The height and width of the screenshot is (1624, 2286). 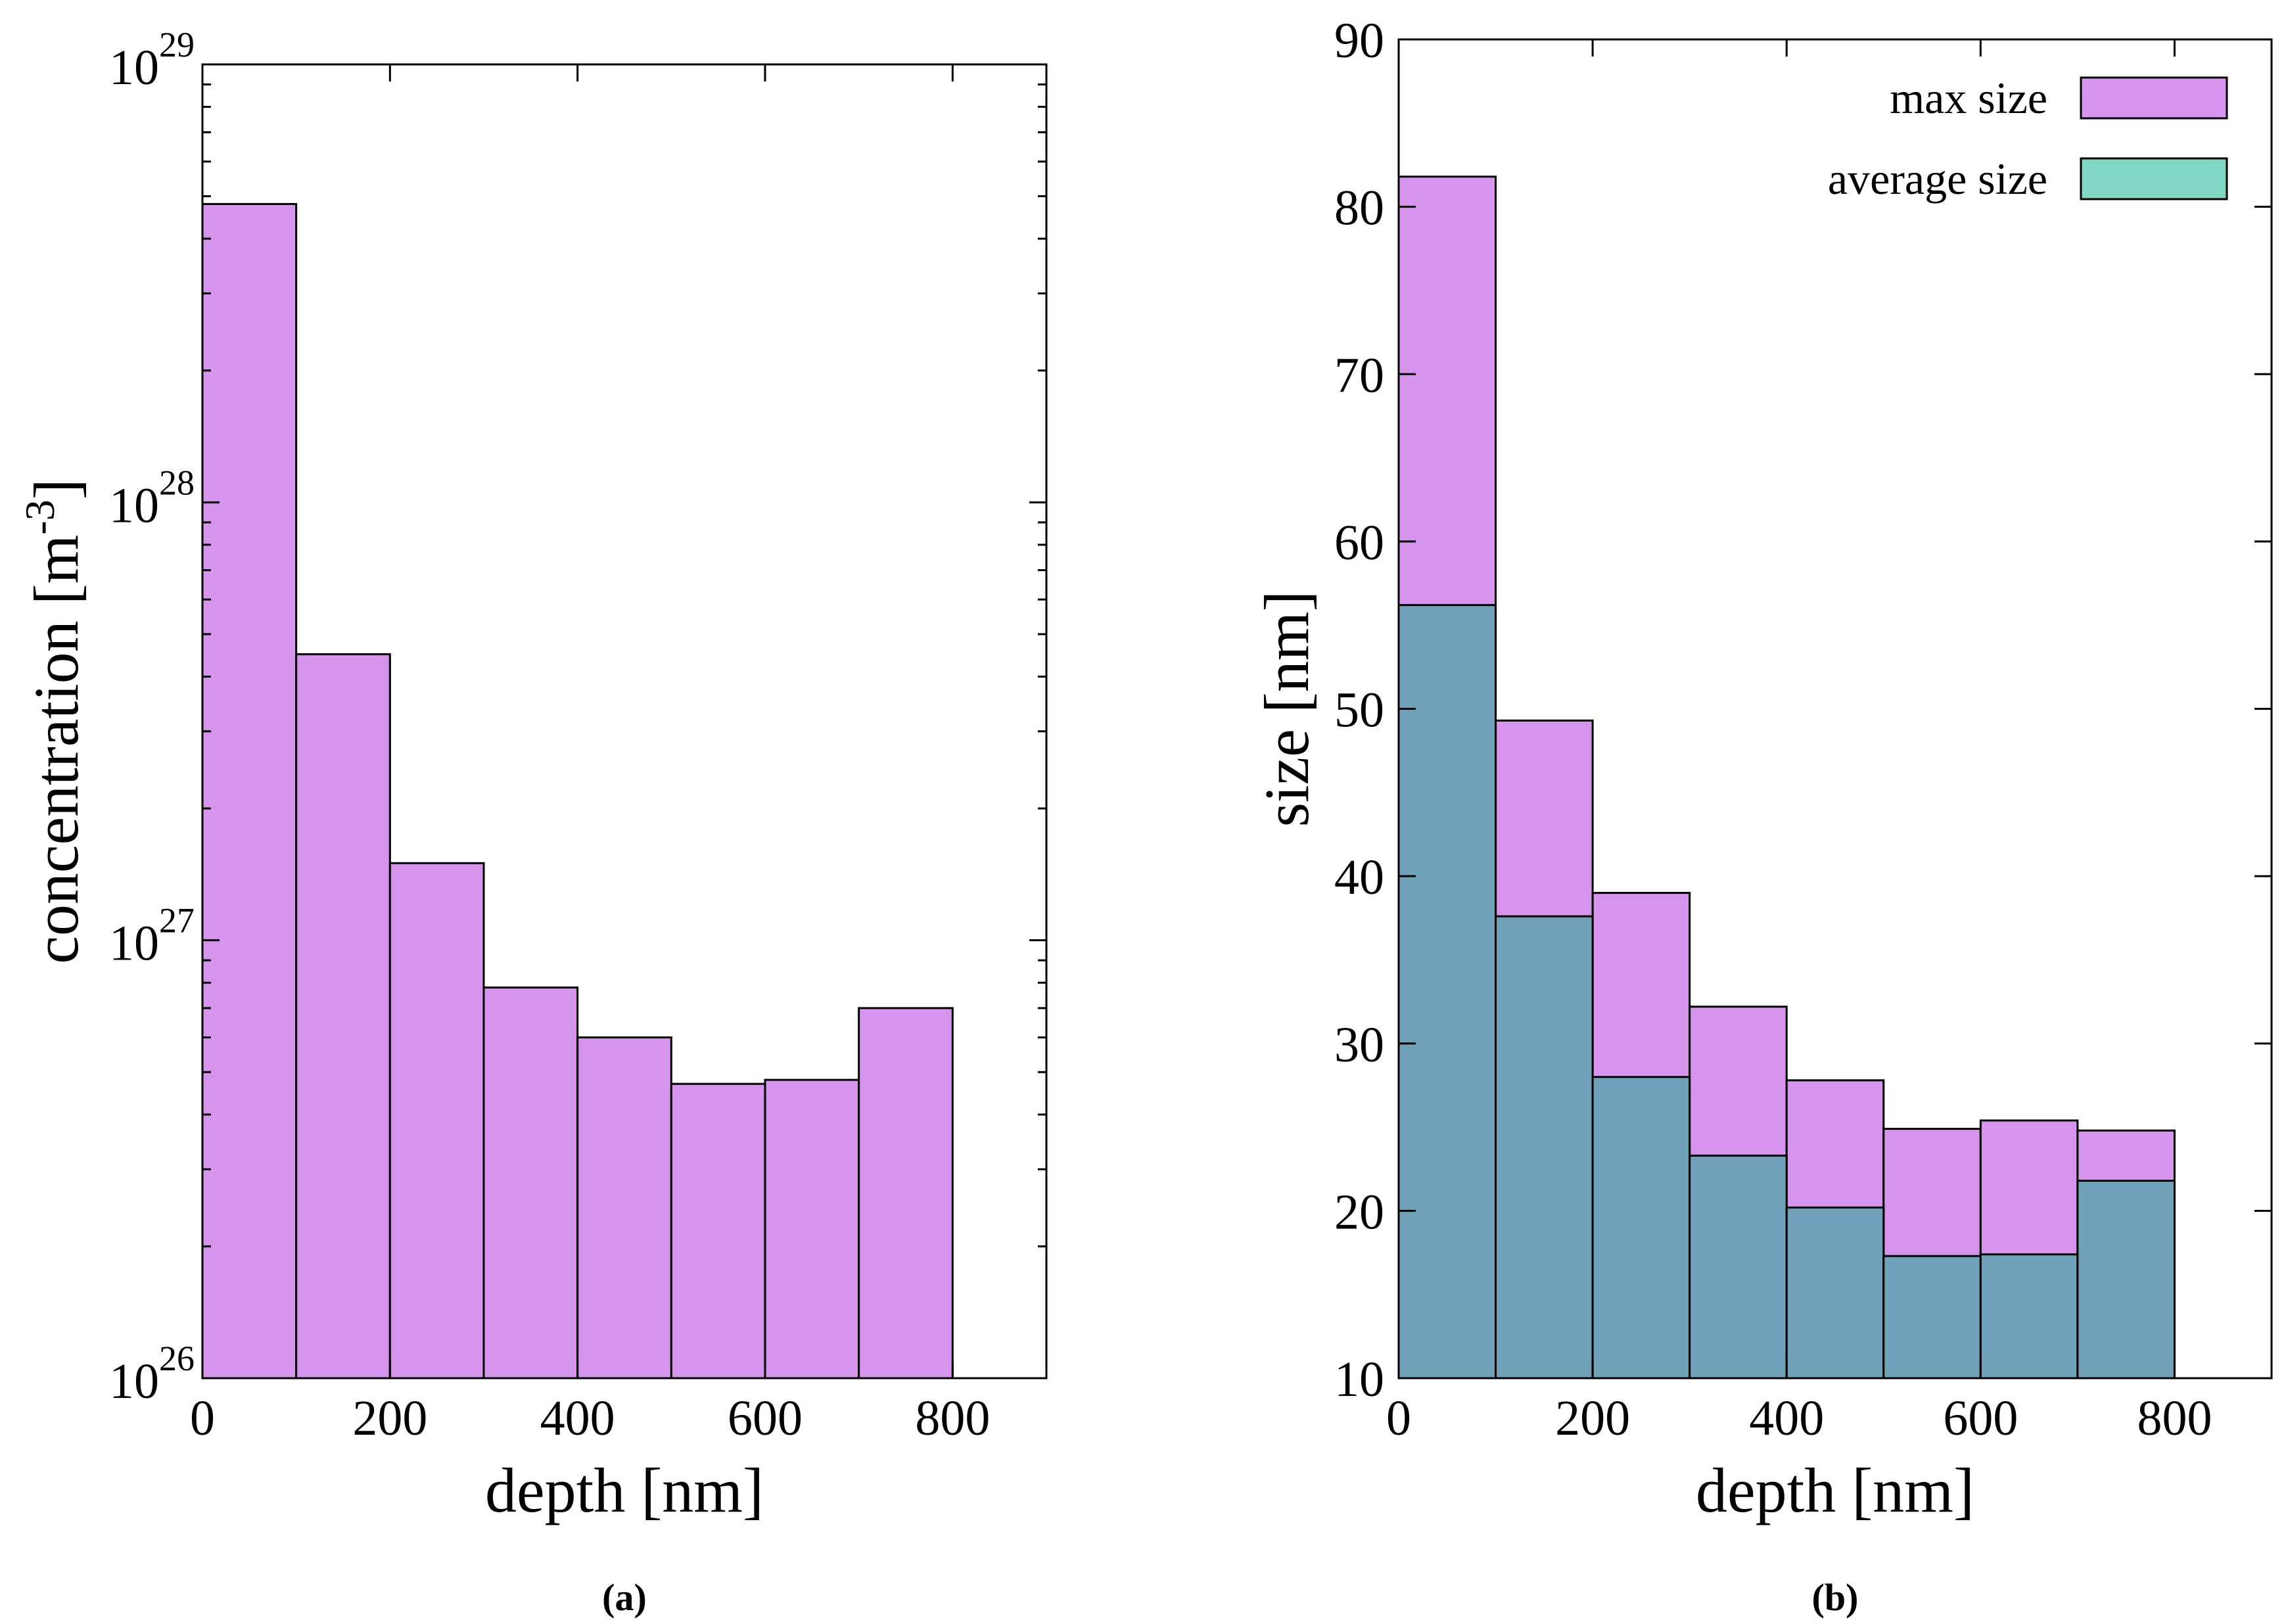 I want to click on x-tick-label-a: 800, so click(x=952, y=1419).